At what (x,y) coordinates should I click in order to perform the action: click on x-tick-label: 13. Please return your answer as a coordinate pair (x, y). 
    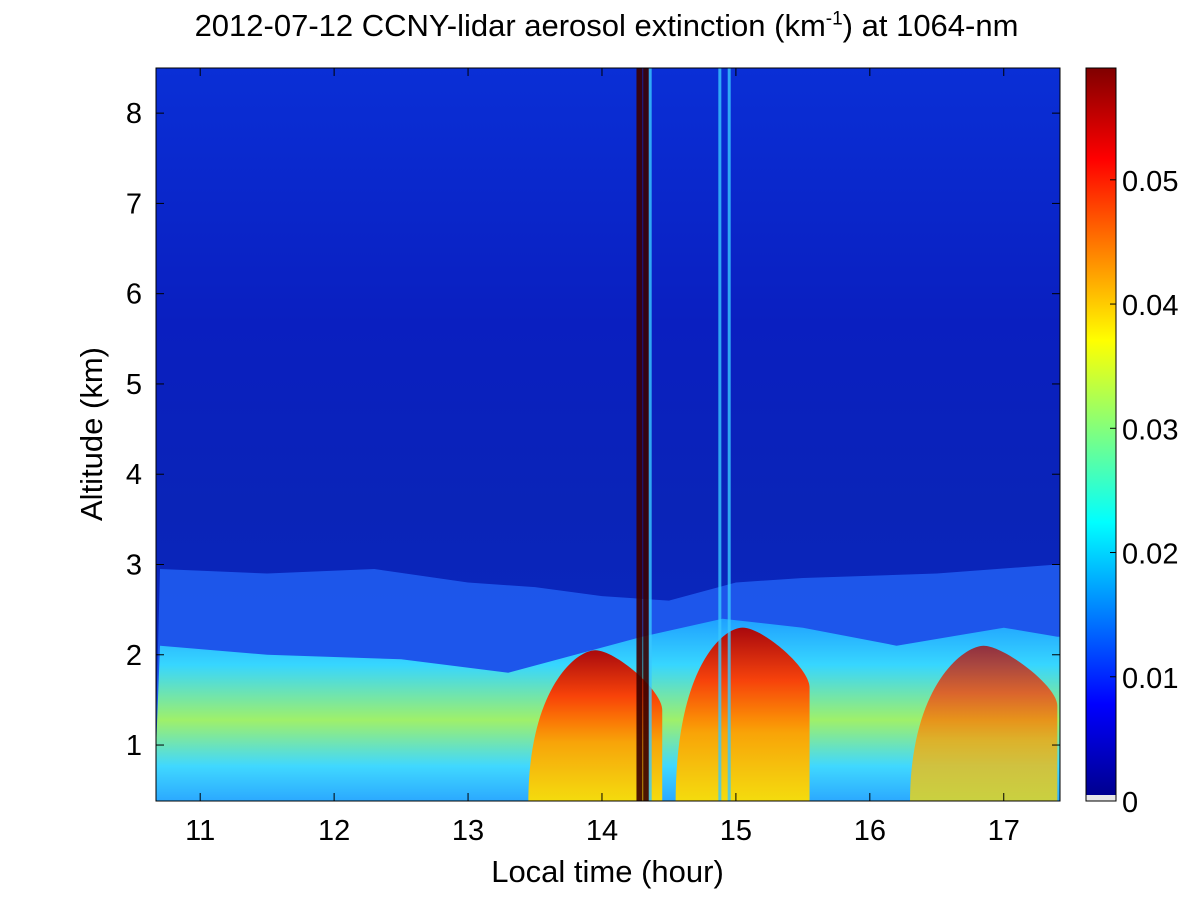
    Looking at the image, I should click on (468, 831).